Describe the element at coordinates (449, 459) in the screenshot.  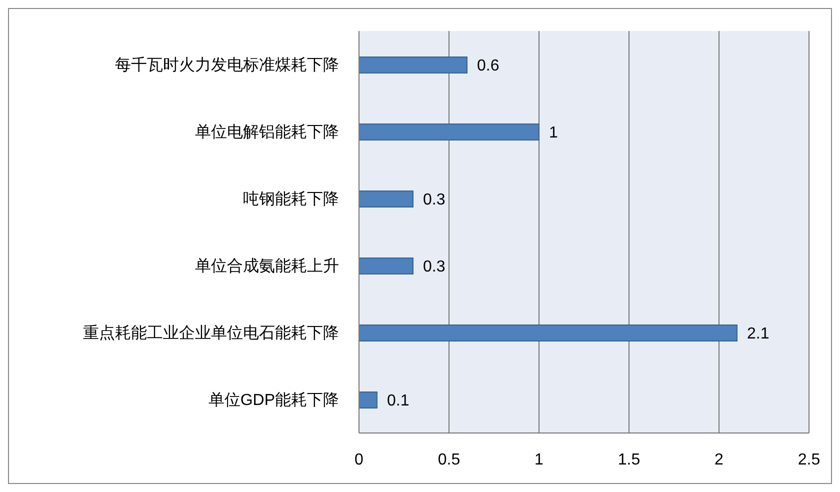
I see `x-tick-label: 0.5` at that location.